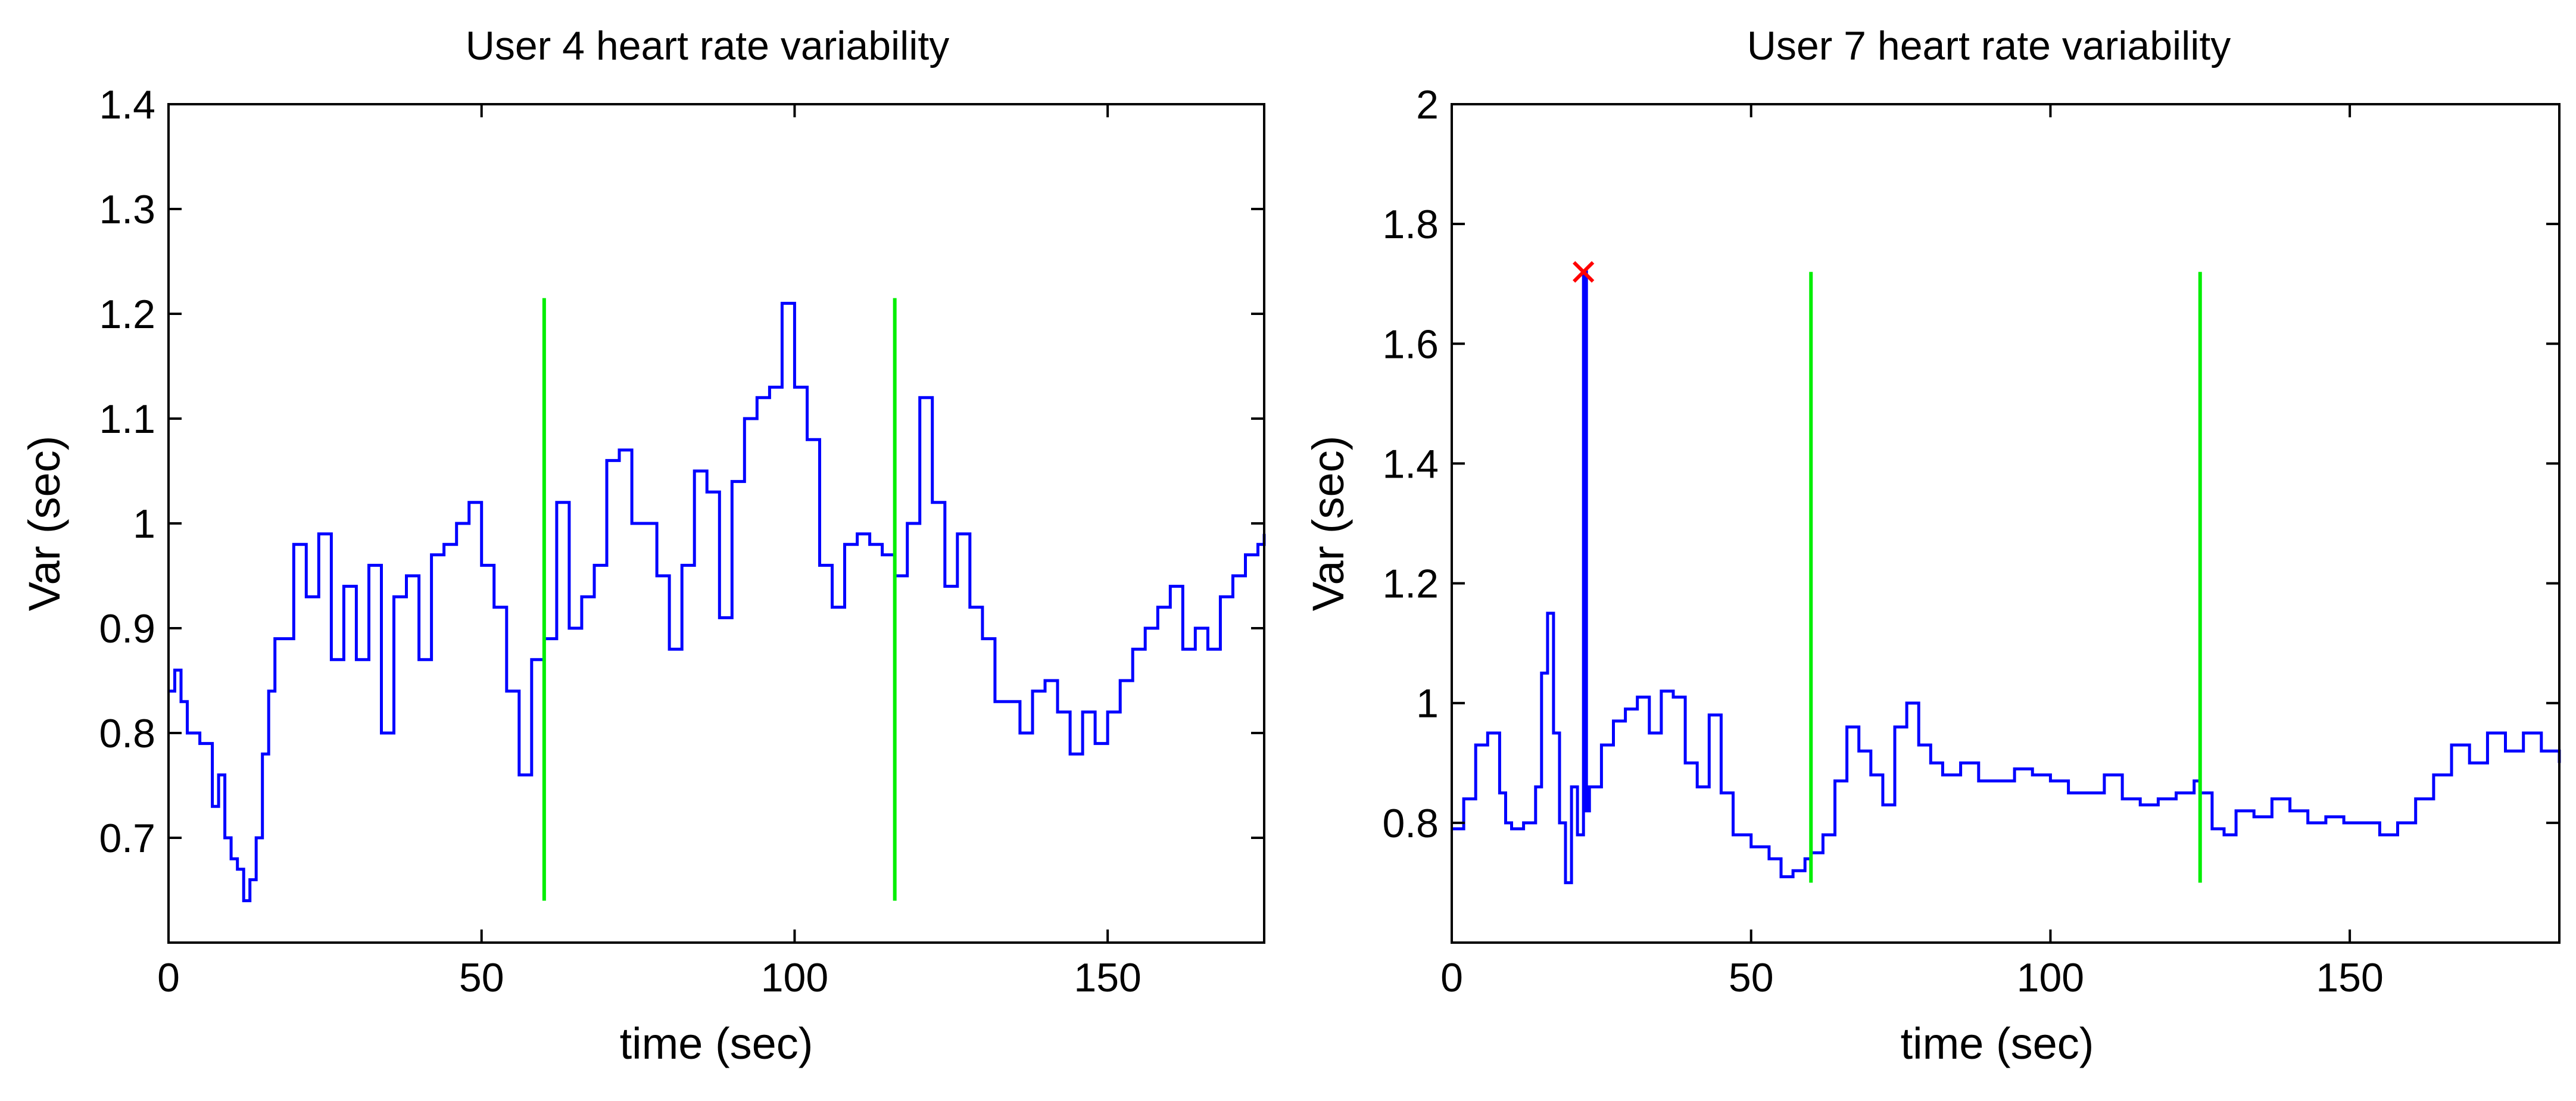 Image resolution: width=2576 pixels, height=1101 pixels. I want to click on y-tick-label: 1.3, so click(127, 210).